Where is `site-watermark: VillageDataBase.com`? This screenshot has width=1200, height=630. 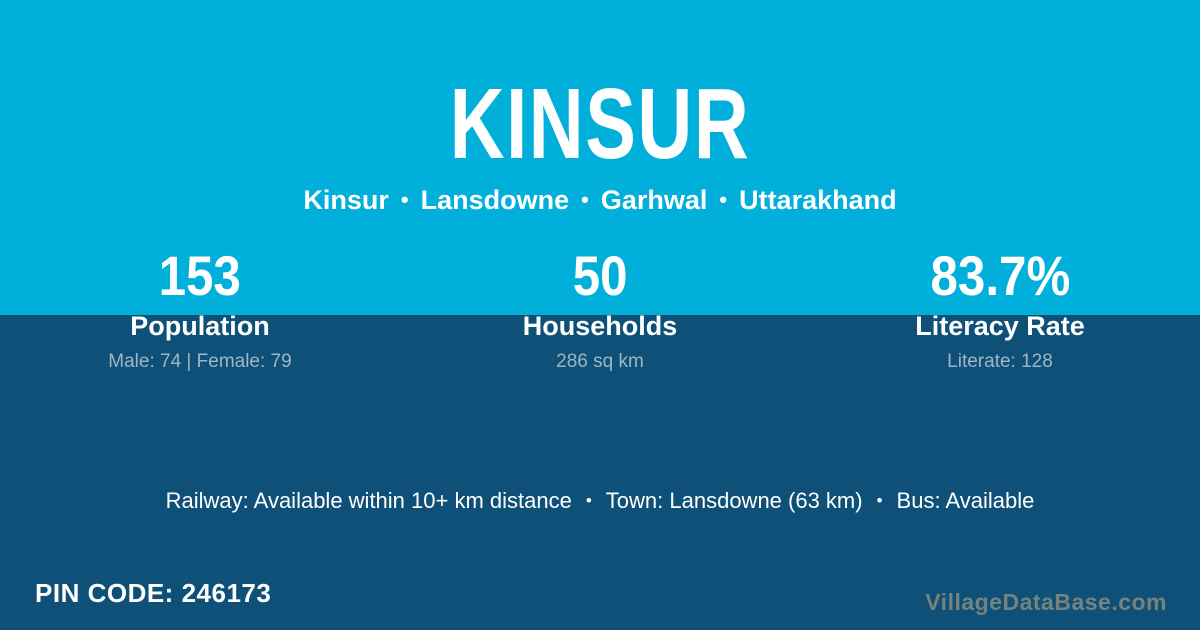 site-watermark: VillageDataBase.com is located at coordinates (1046, 602).